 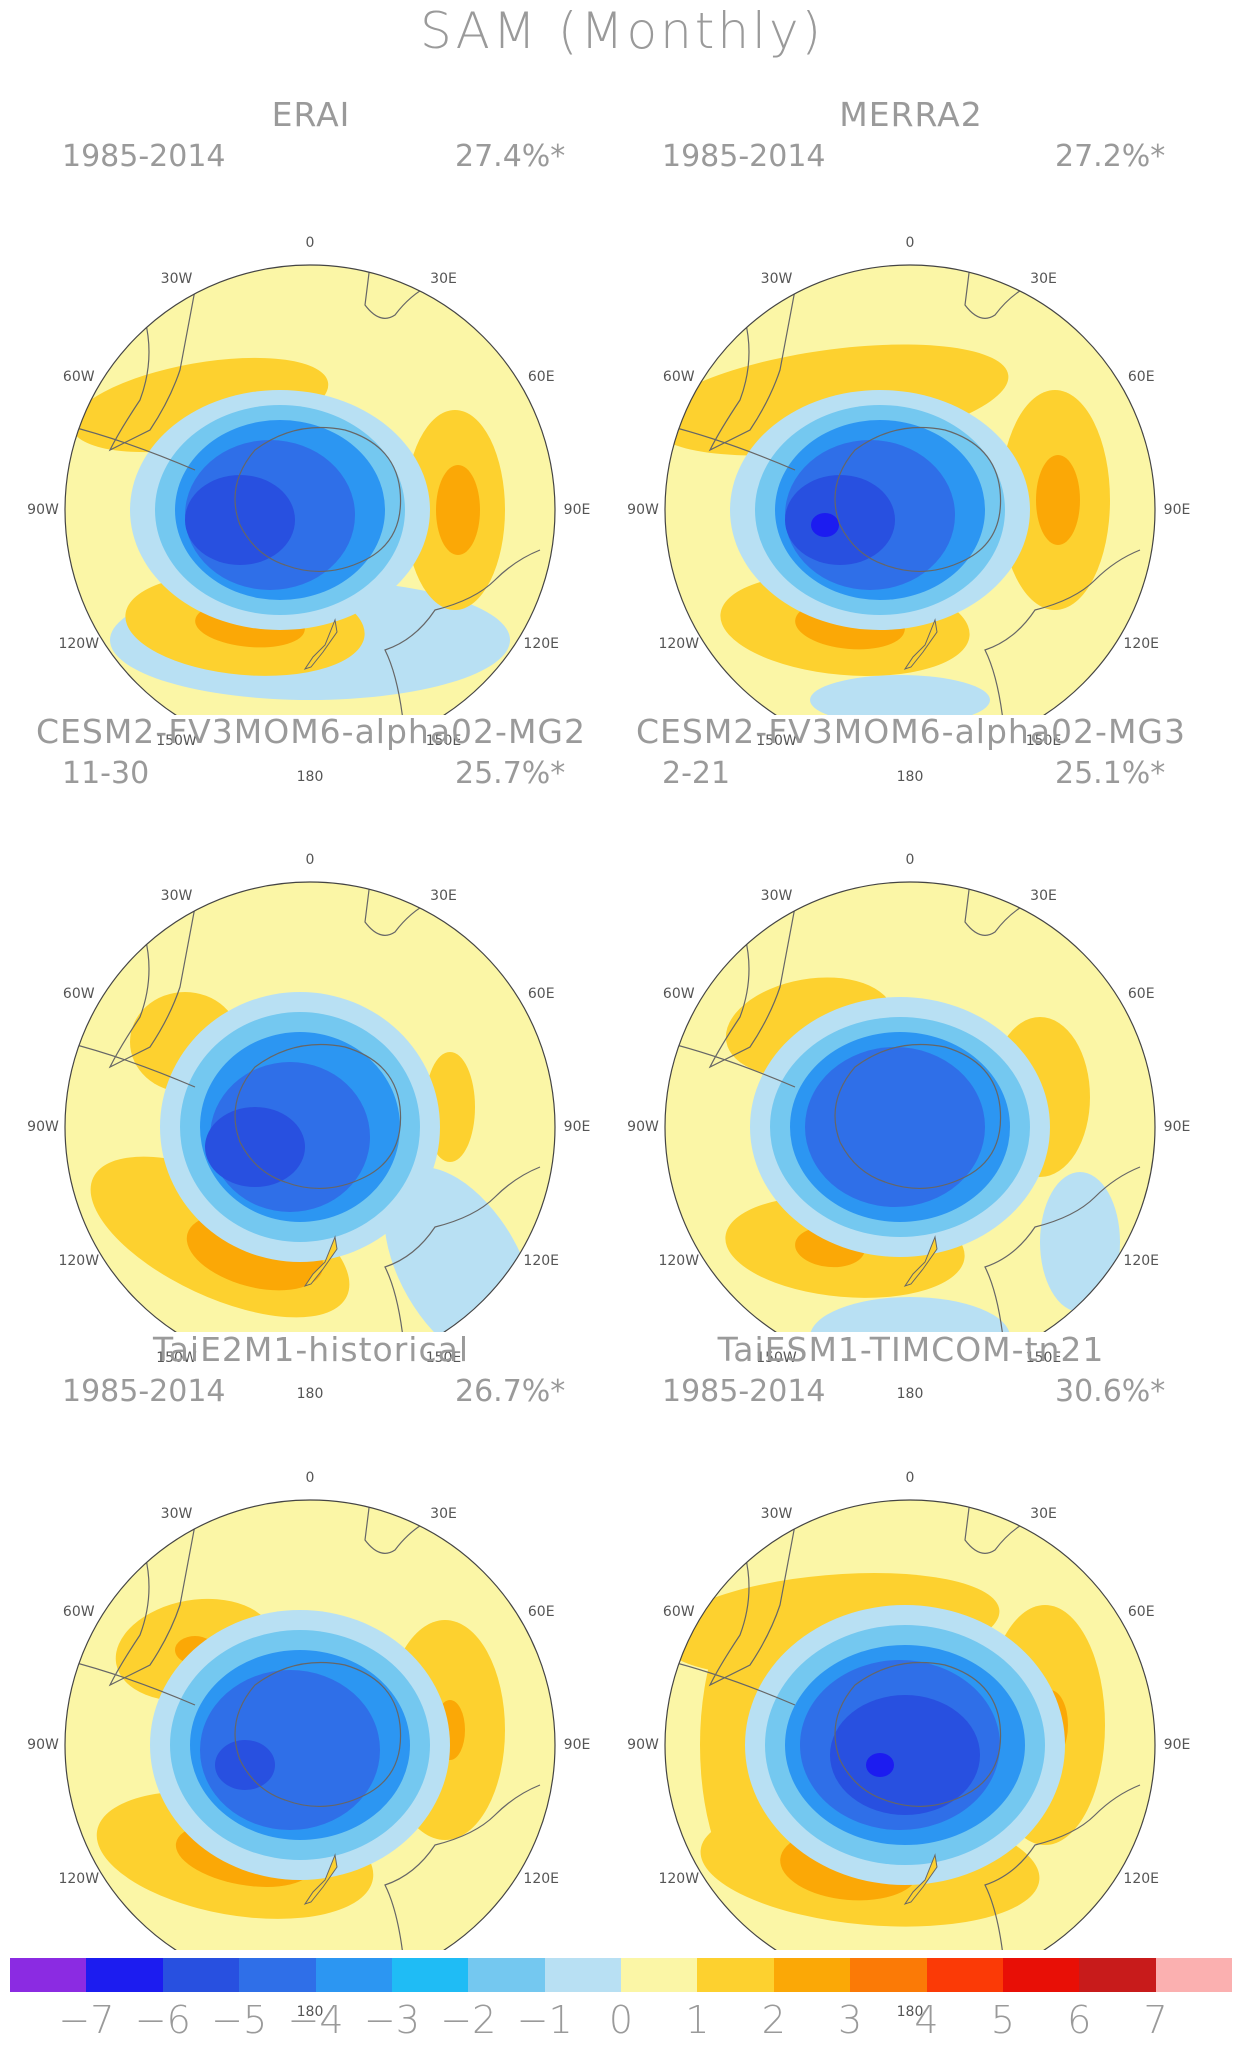 I want to click on colorbar-label: −1, so click(x=544, y=2020).